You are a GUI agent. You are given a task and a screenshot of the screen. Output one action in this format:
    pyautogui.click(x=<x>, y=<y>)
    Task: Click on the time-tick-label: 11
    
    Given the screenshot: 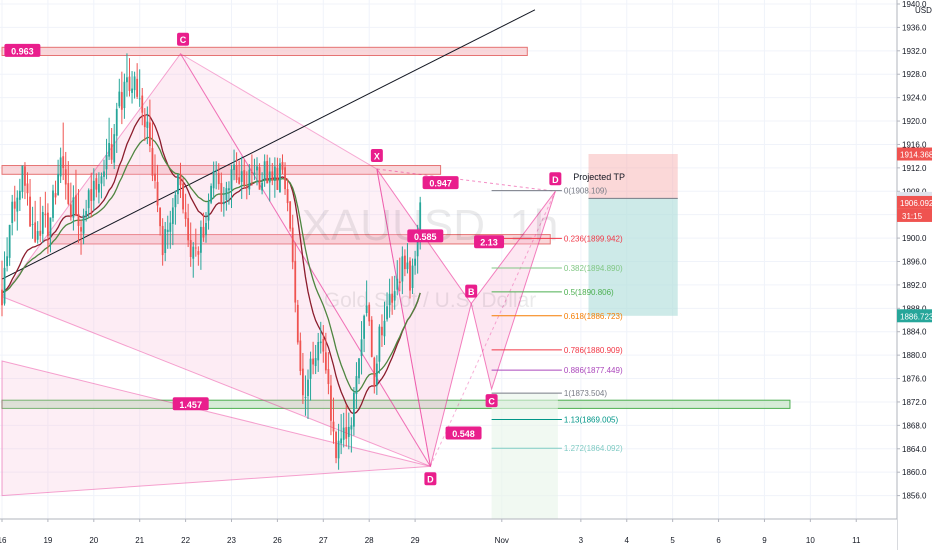 What is the action you would take?
    pyautogui.click(x=856, y=540)
    